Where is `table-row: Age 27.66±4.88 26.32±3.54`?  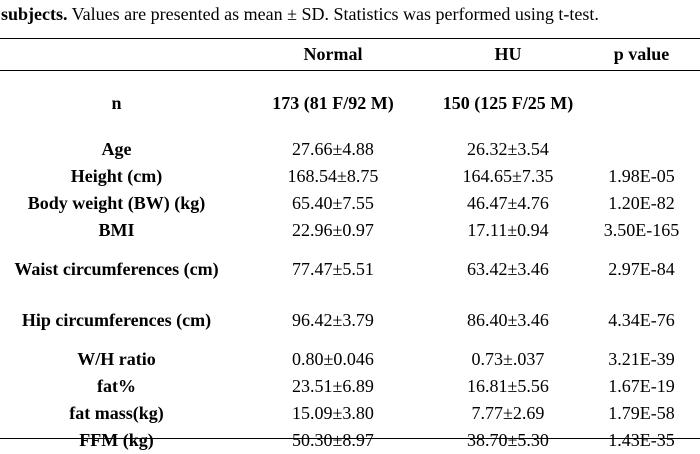 table-row: Age 27.66±4.88 26.32±3.54 is located at coordinates (350, 149).